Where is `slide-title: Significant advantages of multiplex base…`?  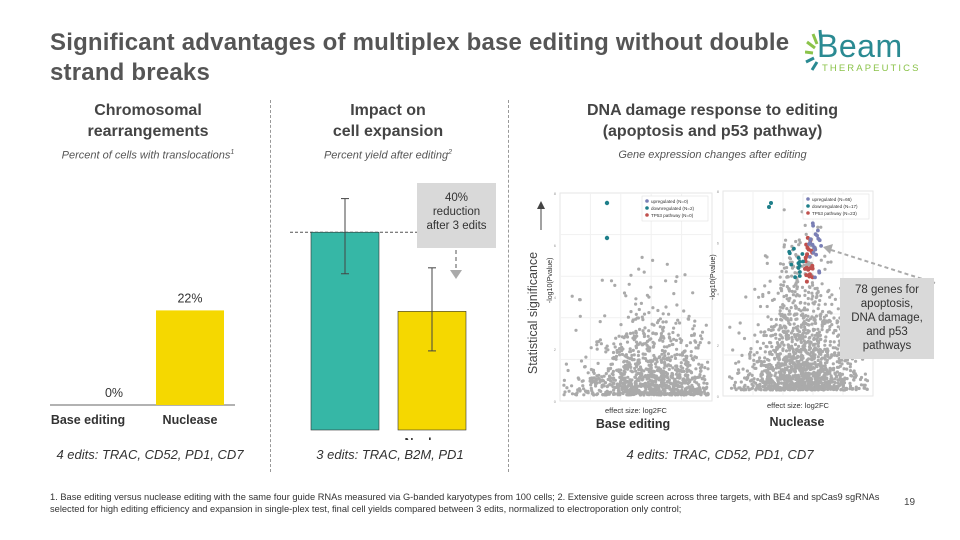 slide-title: Significant advantages of multiplex base… is located at coordinates (420, 57).